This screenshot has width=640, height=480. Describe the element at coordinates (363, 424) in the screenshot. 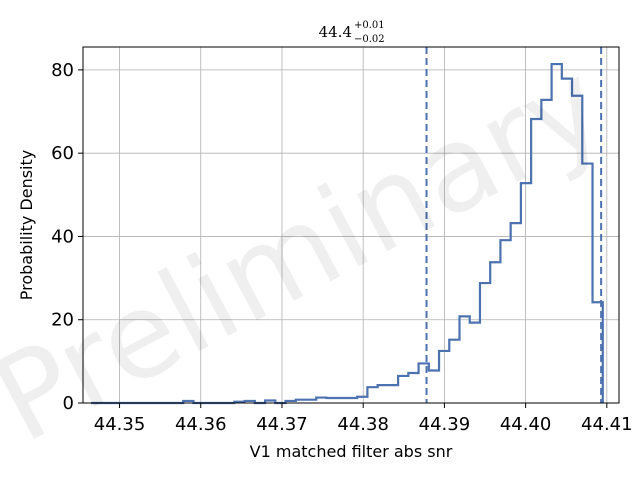

I see `x-tick-label-3: 44.38` at that location.